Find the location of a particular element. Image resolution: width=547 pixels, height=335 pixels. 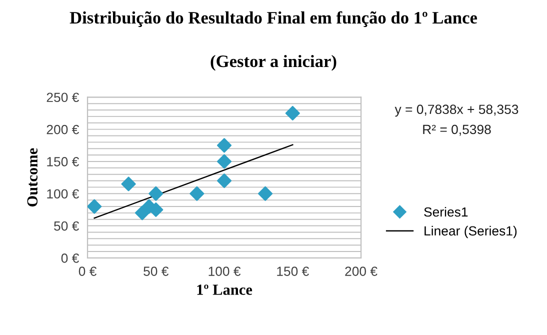

x-tick-label: 0 € is located at coordinates (87, 271).